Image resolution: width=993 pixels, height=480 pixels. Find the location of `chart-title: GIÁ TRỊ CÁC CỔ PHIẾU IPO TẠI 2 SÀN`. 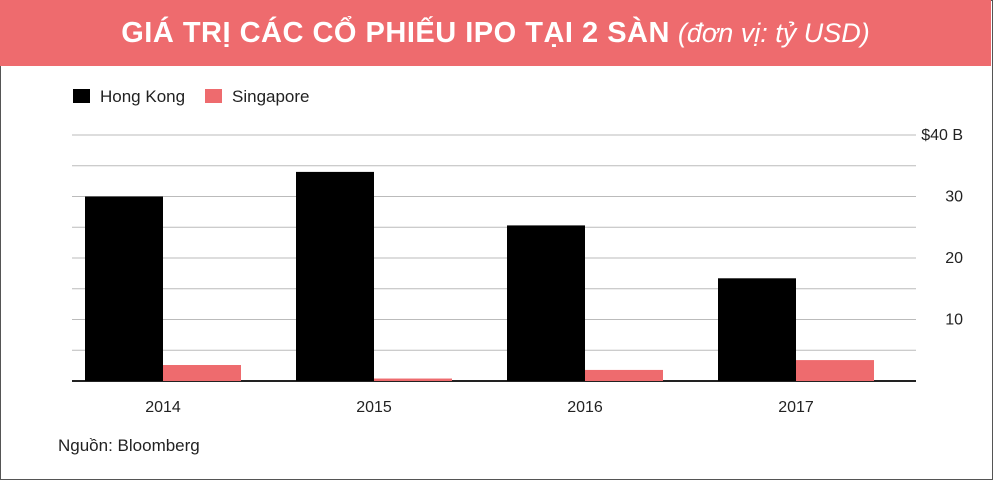

chart-title: GIÁ TRỊ CÁC CỔ PHIẾU IPO TẠI 2 SÀN is located at coordinates (395, 33).